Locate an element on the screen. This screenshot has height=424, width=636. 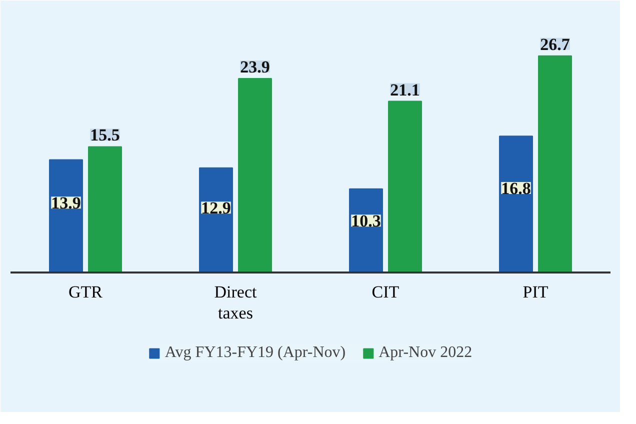
data-label: 21.1 is located at coordinates (405, 90).